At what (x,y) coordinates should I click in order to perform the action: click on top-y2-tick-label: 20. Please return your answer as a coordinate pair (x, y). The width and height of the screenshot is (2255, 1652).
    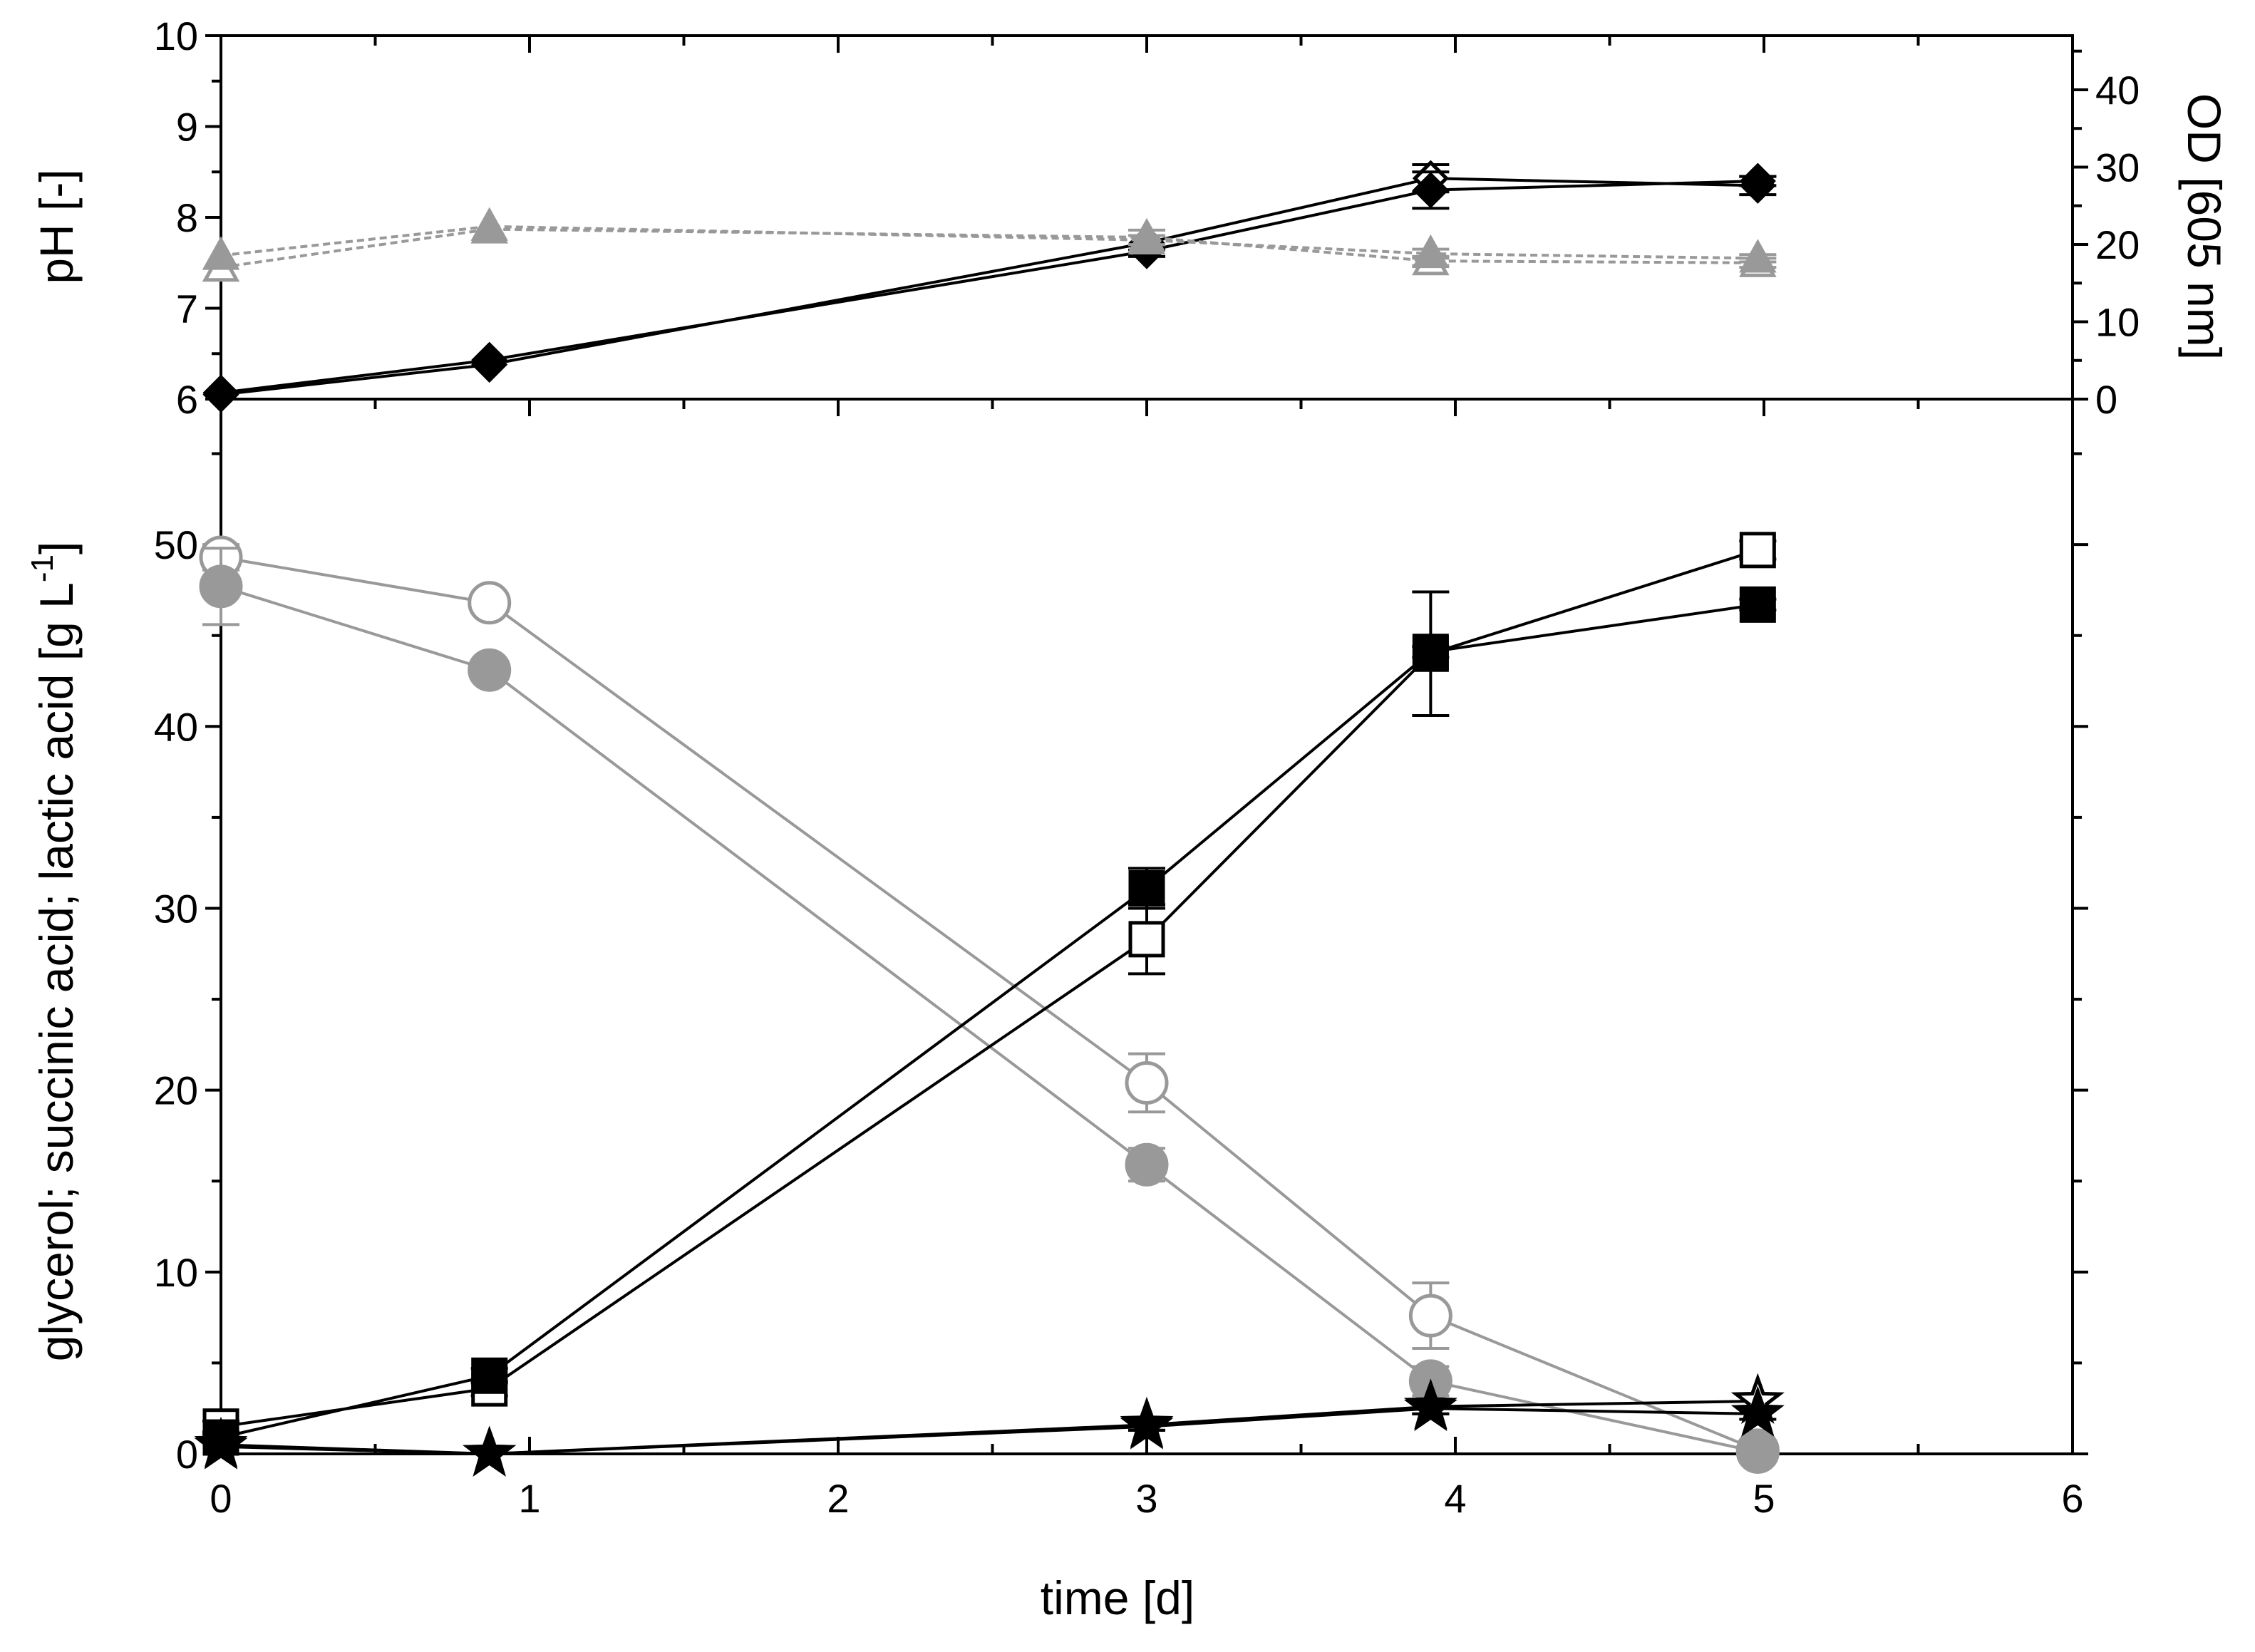
    Looking at the image, I should click on (2117, 245).